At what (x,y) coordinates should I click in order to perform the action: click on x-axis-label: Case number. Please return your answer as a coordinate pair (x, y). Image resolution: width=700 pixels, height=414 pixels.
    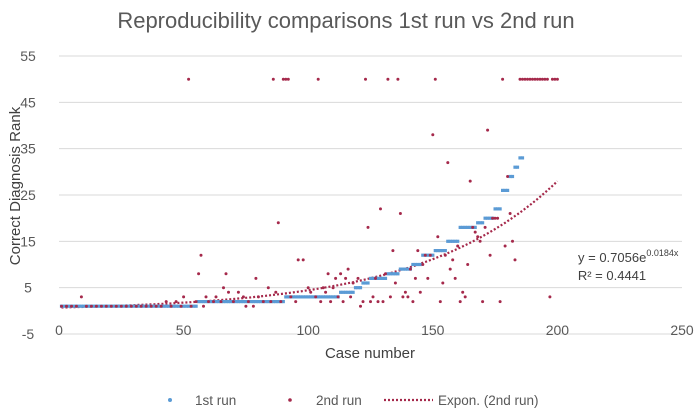
    Looking at the image, I should click on (370, 353).